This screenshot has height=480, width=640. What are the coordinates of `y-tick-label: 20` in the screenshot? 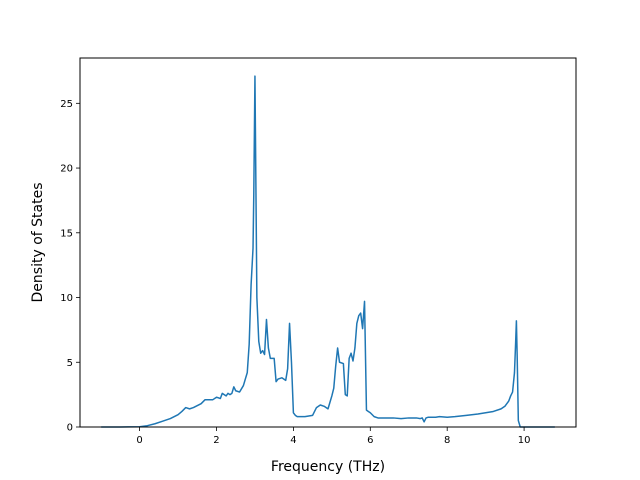 It's located at (66, 169).